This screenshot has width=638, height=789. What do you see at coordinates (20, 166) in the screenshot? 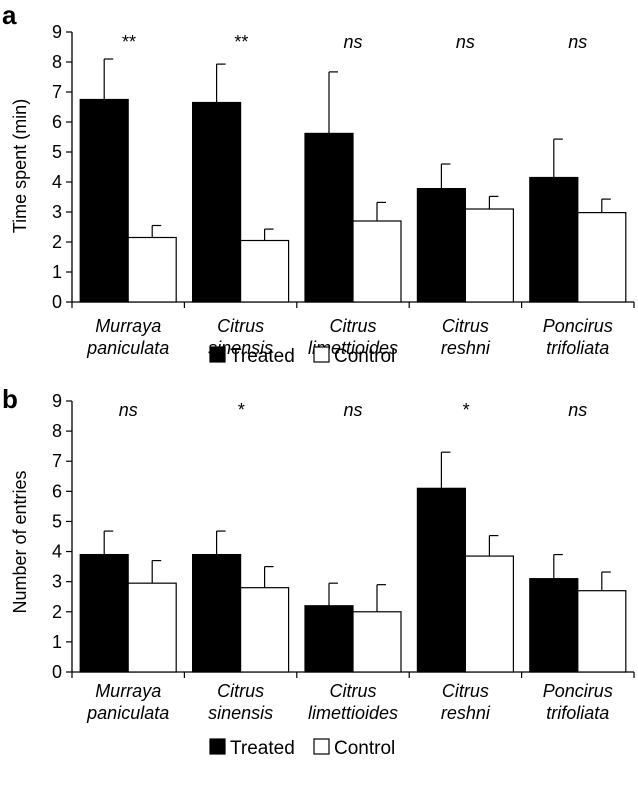
I see `y-axis-label-a: Time spent (min)` at bounding box center [20, 166].